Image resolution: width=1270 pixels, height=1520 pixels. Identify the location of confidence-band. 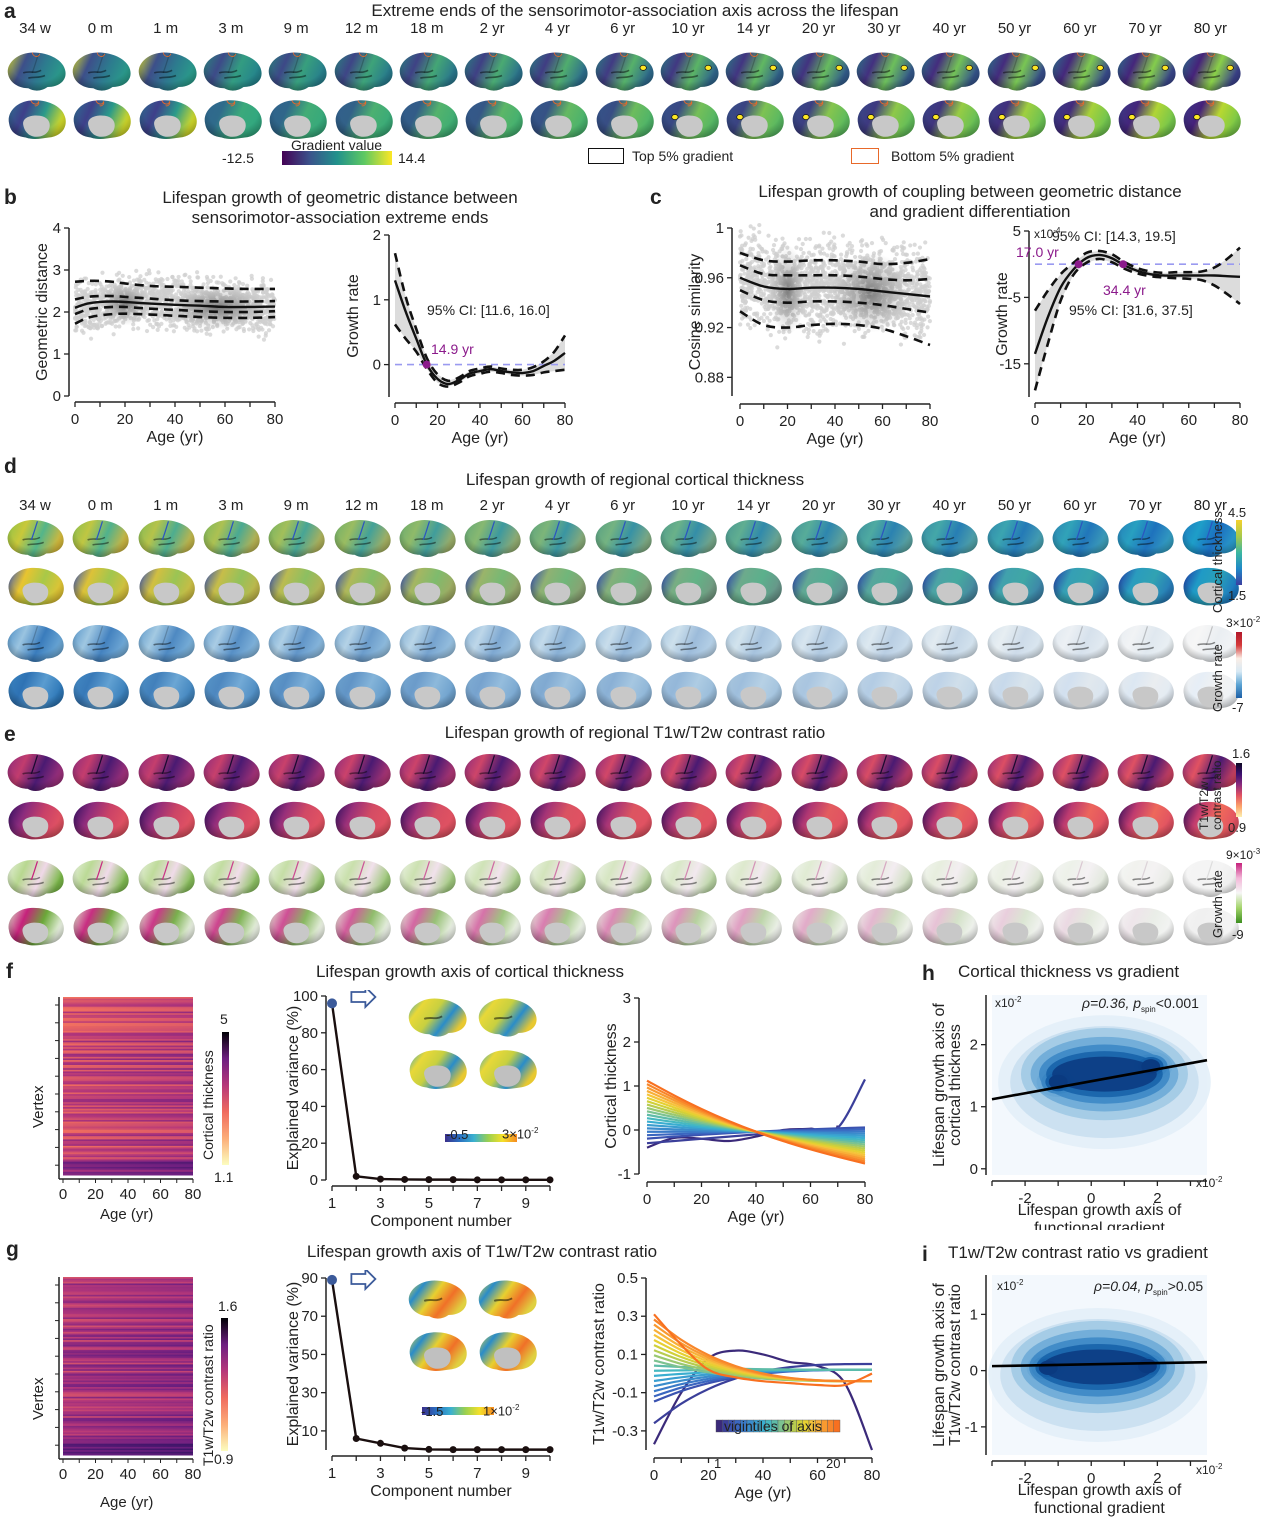
(480, 320).